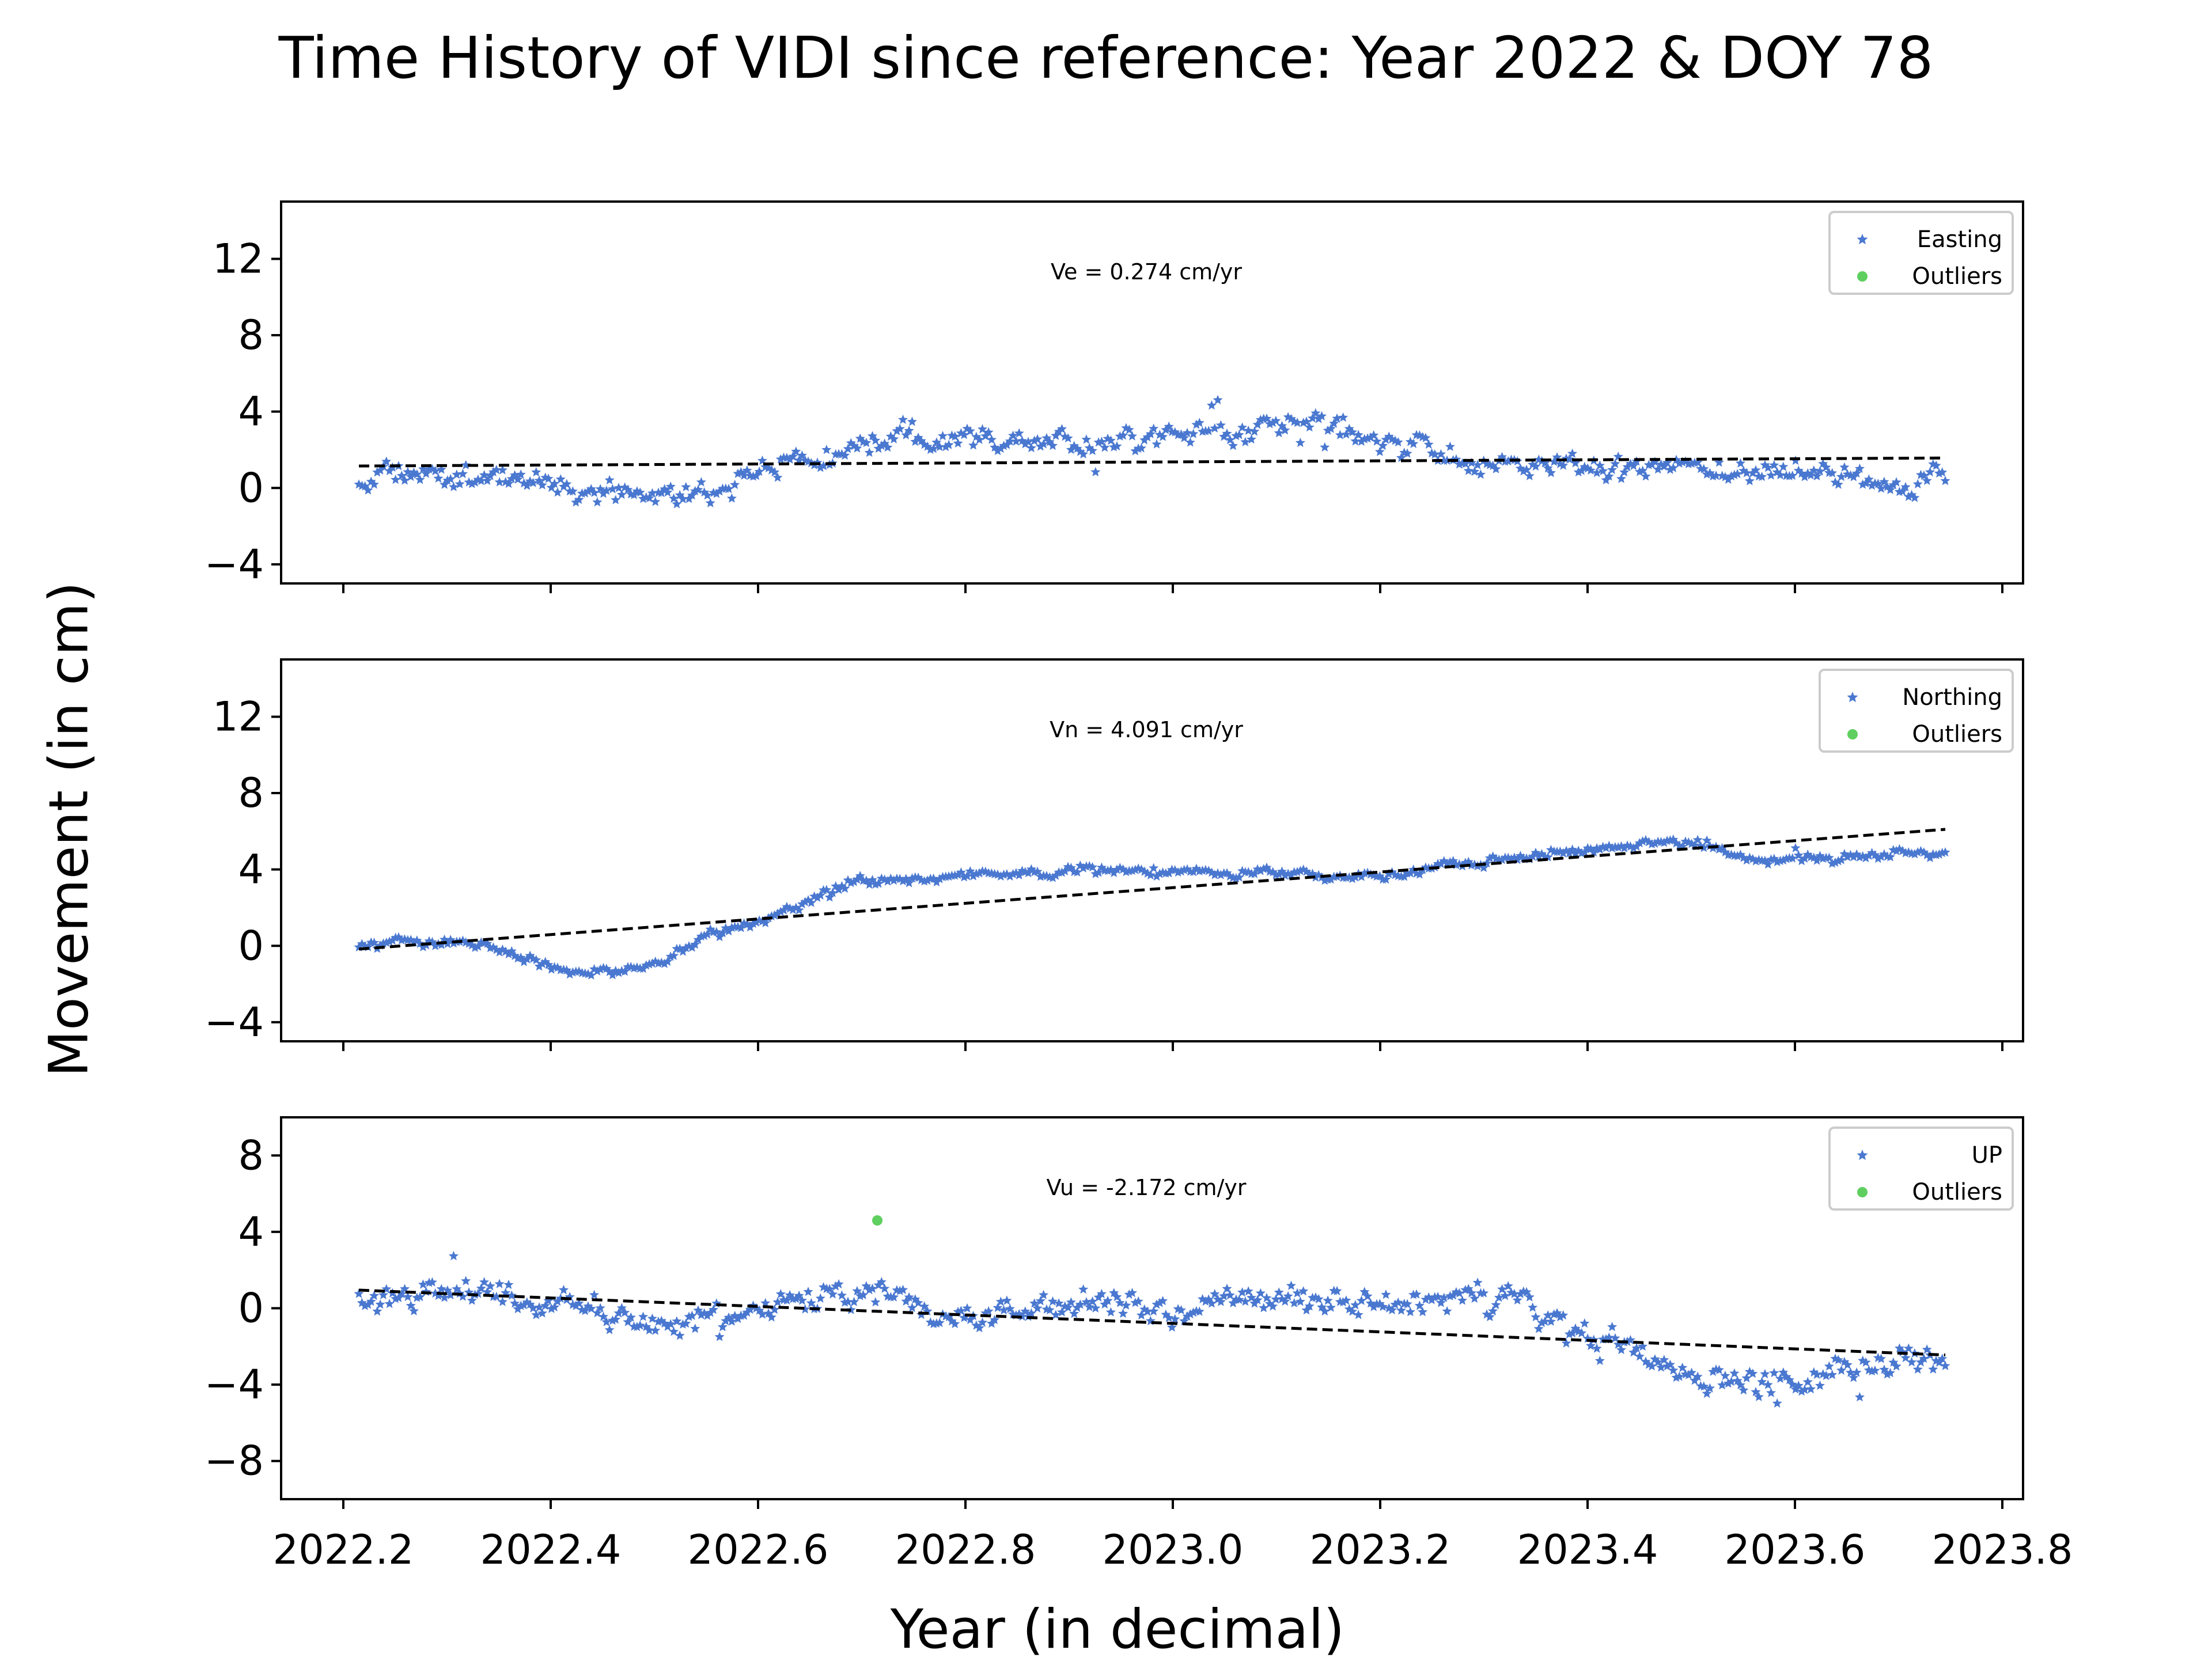 This screenshot has width=2212, height=1661. What do you see at coordinates (238, 258) in the screenshot?
I see `y-tick-label: 12` at bounding box center [238, 258].